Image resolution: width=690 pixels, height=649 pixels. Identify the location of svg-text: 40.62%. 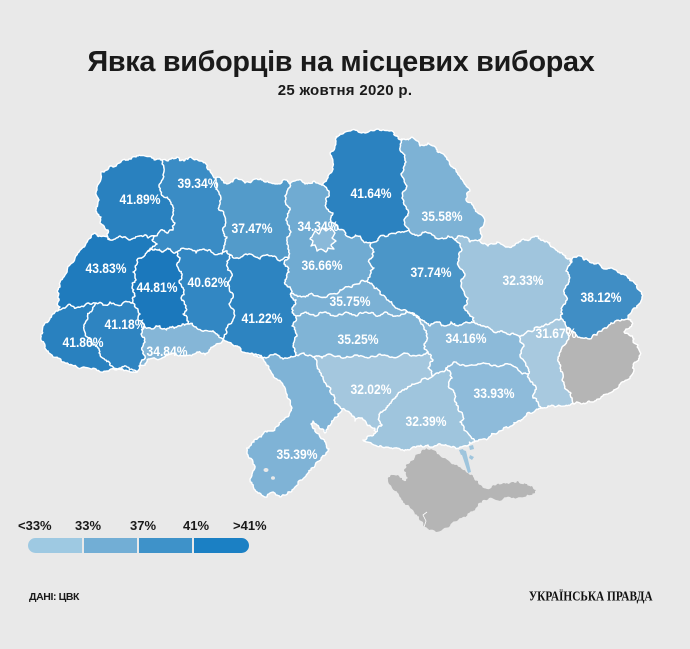
(208, 282).